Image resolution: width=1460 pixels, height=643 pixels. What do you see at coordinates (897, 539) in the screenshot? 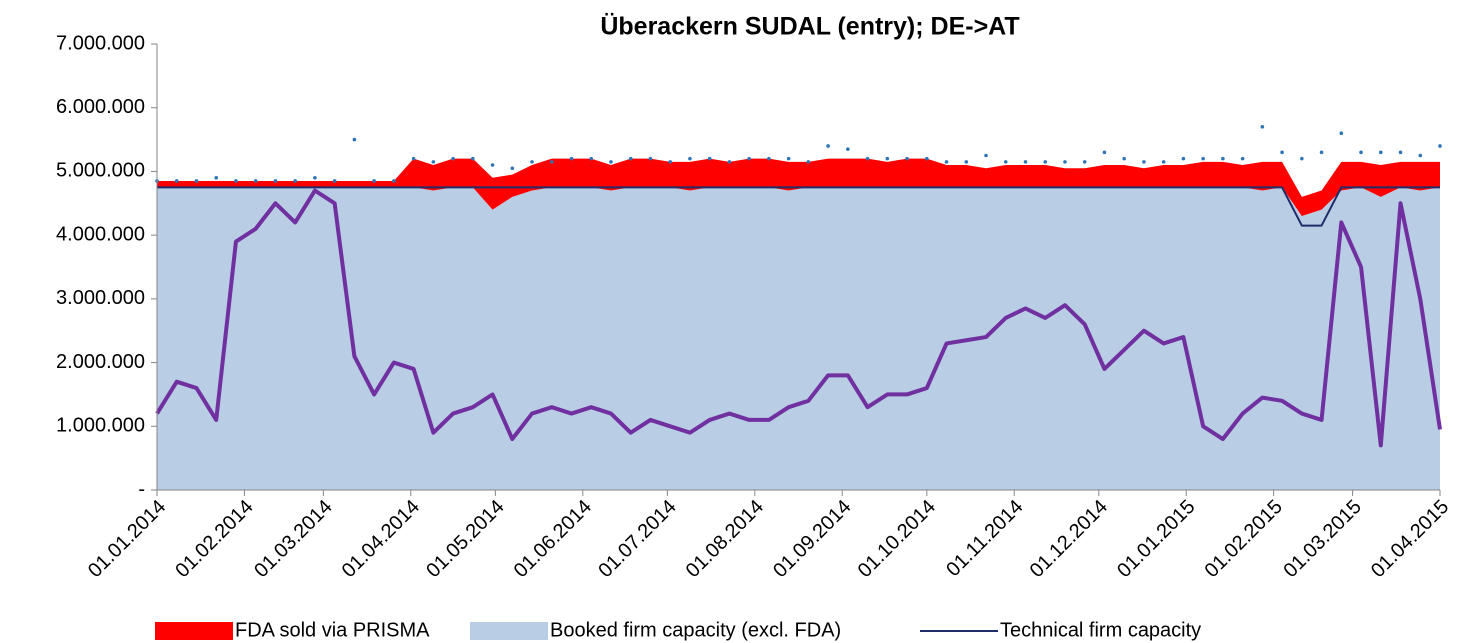
I see `x-tick-label: 01.10.2014` at bounding box center [897, 539].